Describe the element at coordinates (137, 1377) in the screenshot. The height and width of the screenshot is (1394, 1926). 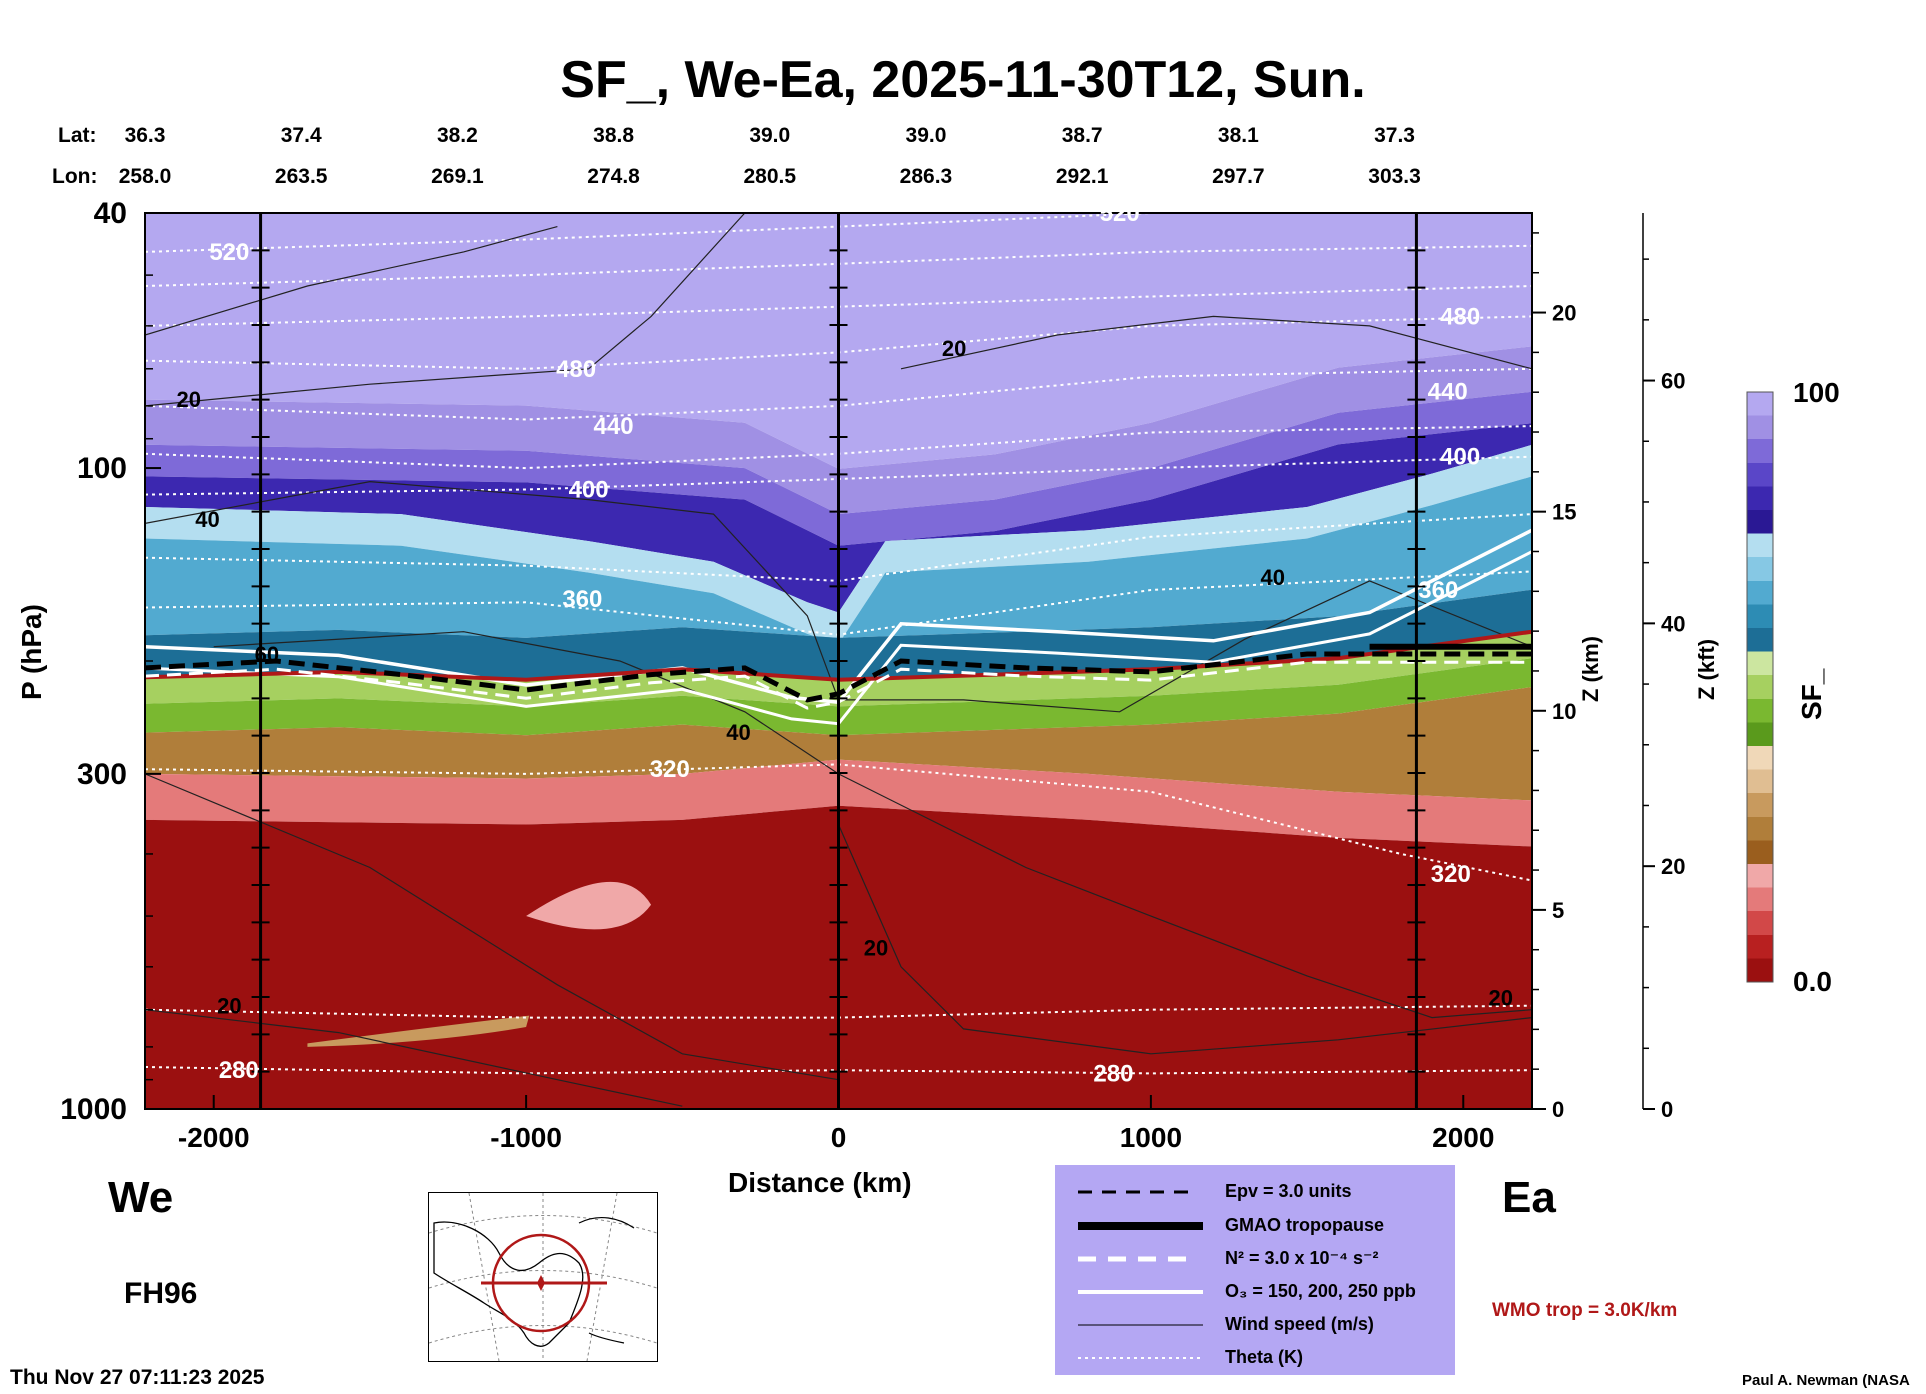
I see `timestamp: Thu Nov 27 07:11:23 2025` at that location.